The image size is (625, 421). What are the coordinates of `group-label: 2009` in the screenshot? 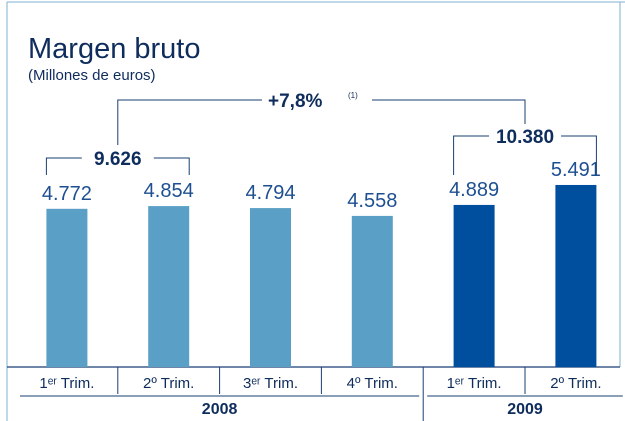 It's located at (525, 409).